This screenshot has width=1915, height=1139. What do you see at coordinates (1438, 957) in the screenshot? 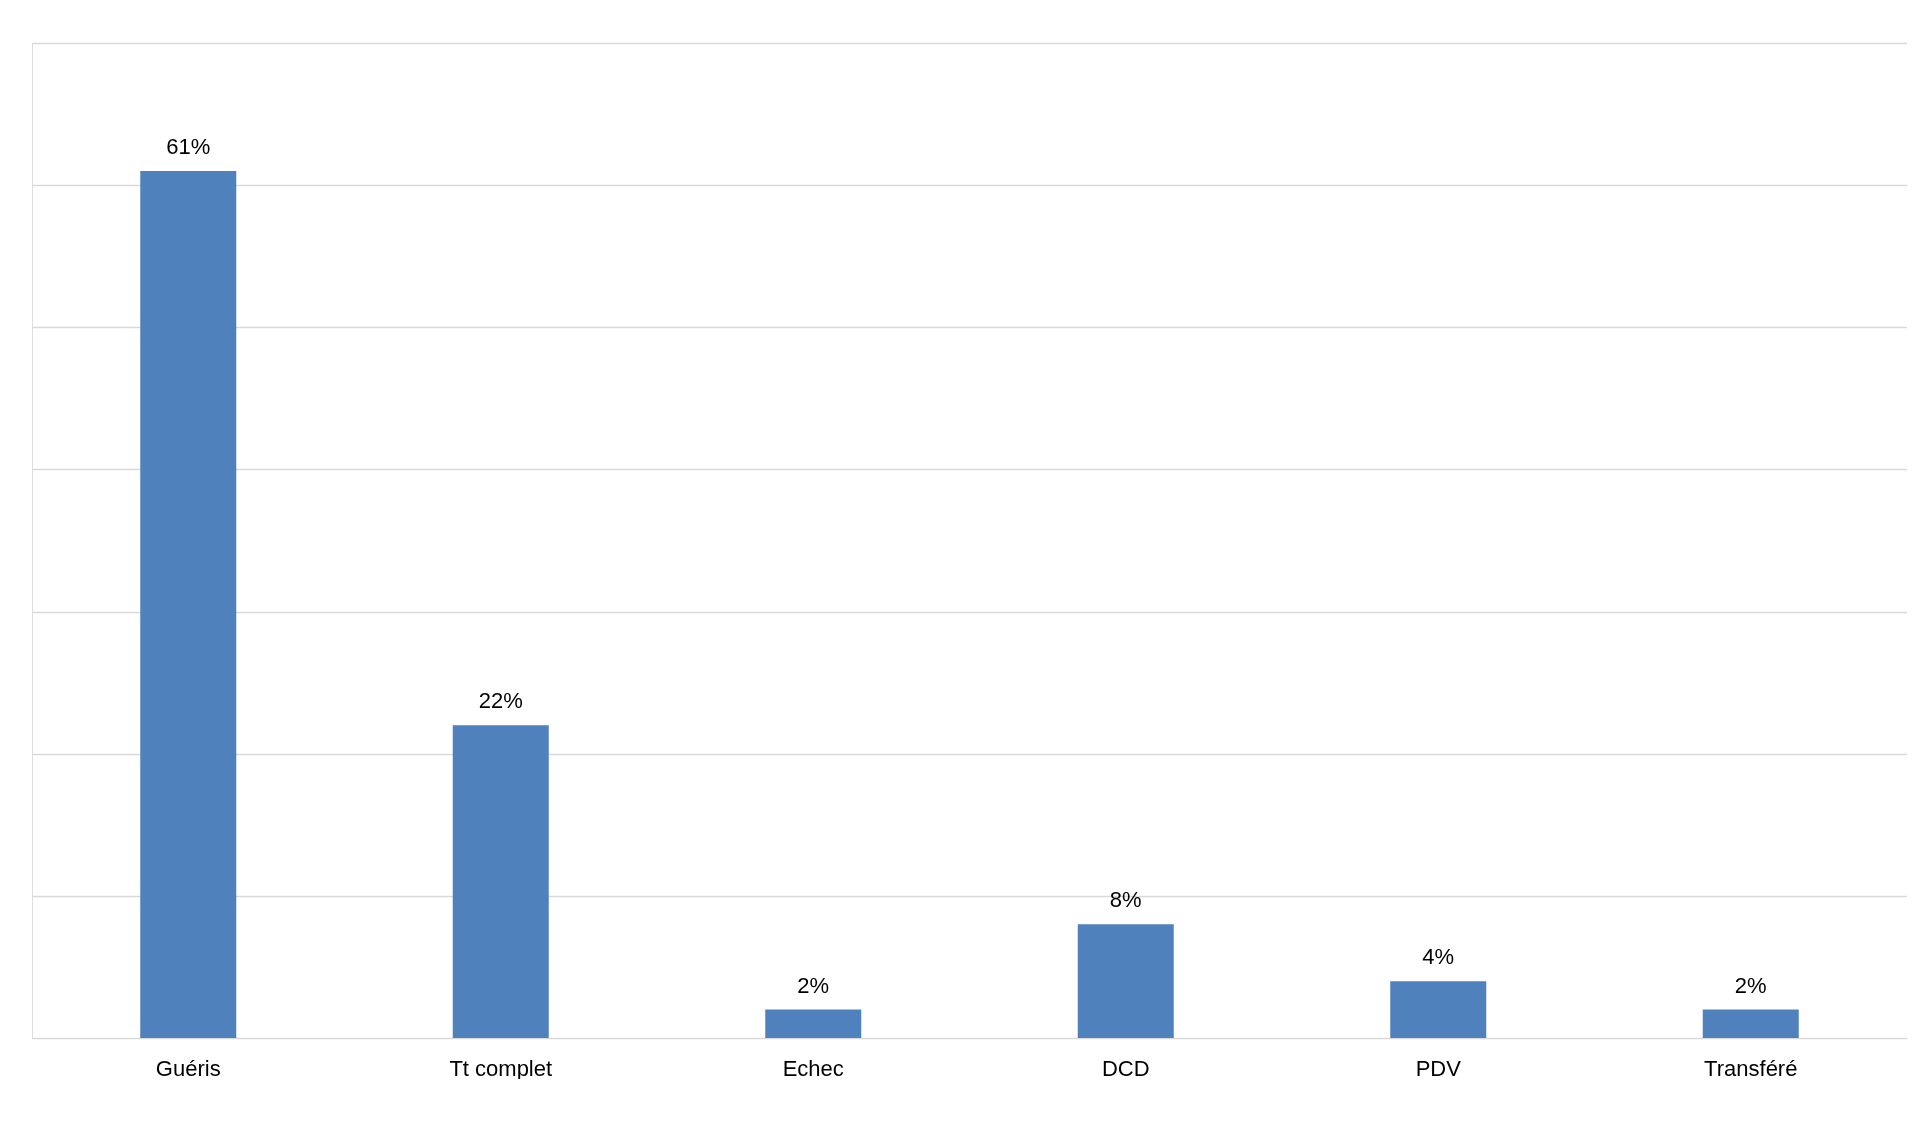
I see `data-label: 4%` at bounding box center [1438, 957].